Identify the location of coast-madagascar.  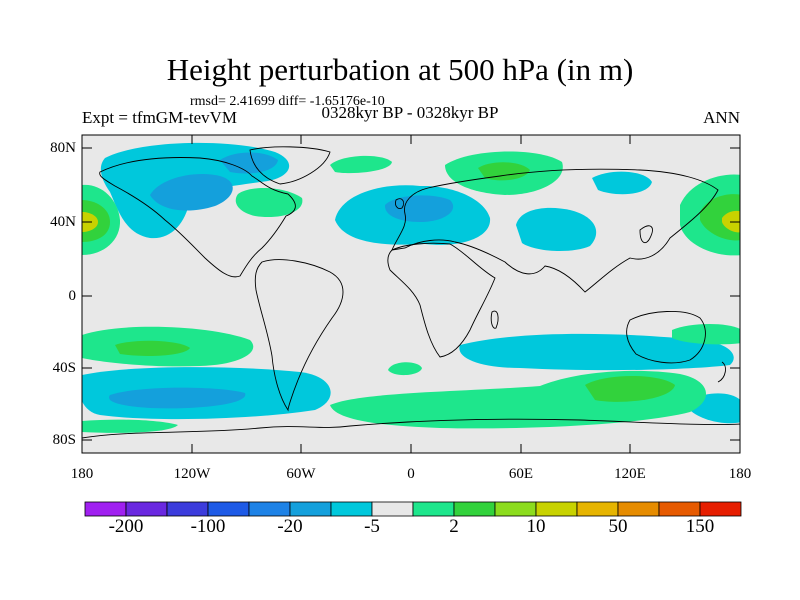
(494, 319).